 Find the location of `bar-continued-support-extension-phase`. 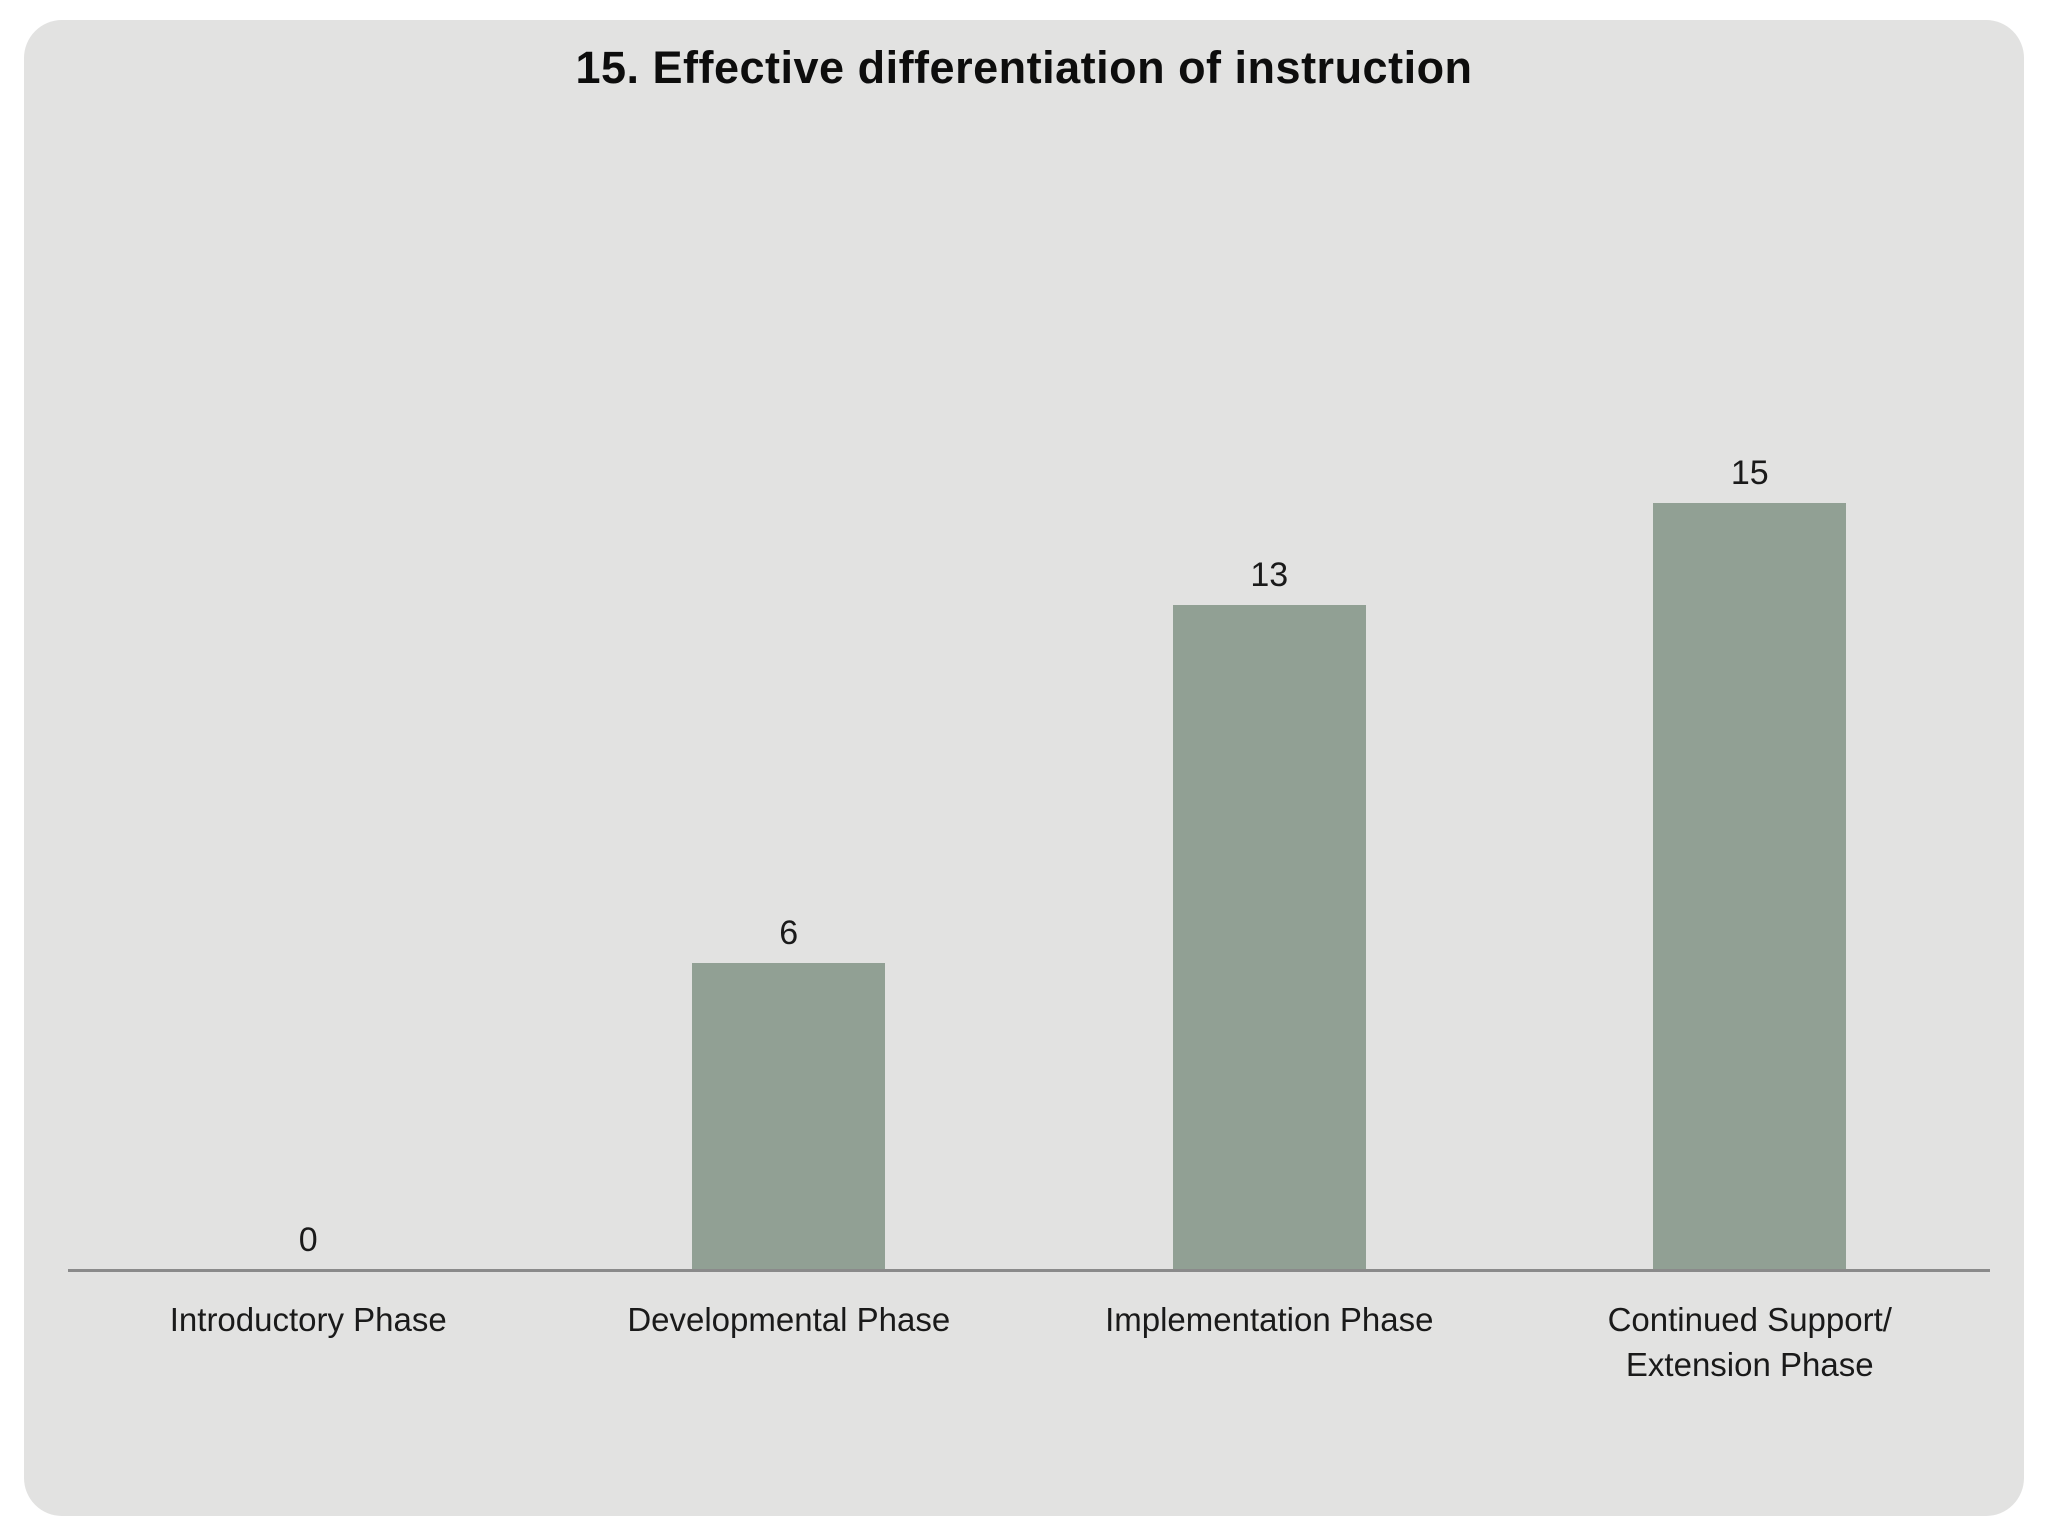

bar-continued-support-extension-phase is located at coordinates (1750, 886).